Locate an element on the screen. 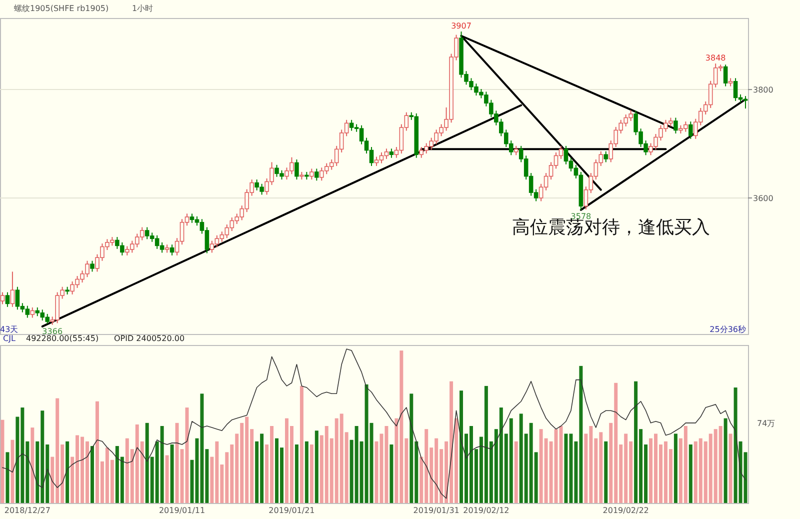 The height and width of the screenshot is (519, 800). x-tick-label: 2019/02/12 is located at coordinates (486, 510).